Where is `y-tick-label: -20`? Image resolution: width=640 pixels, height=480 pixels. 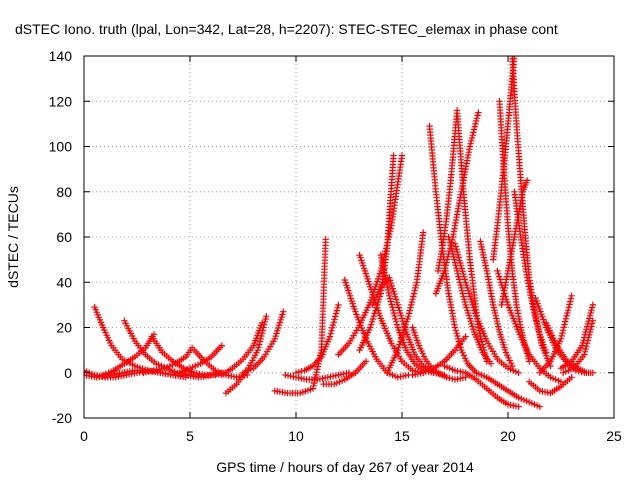 y-tick-label: -20 is located at coordinates (62, 418).